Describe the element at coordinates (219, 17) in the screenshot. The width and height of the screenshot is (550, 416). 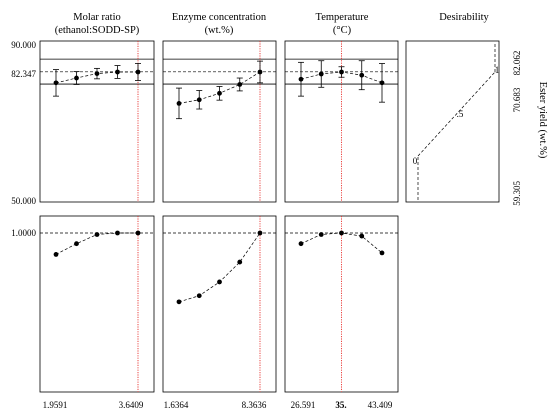
I see `factor-2-title-line1: Enzyme concentration` at that location.